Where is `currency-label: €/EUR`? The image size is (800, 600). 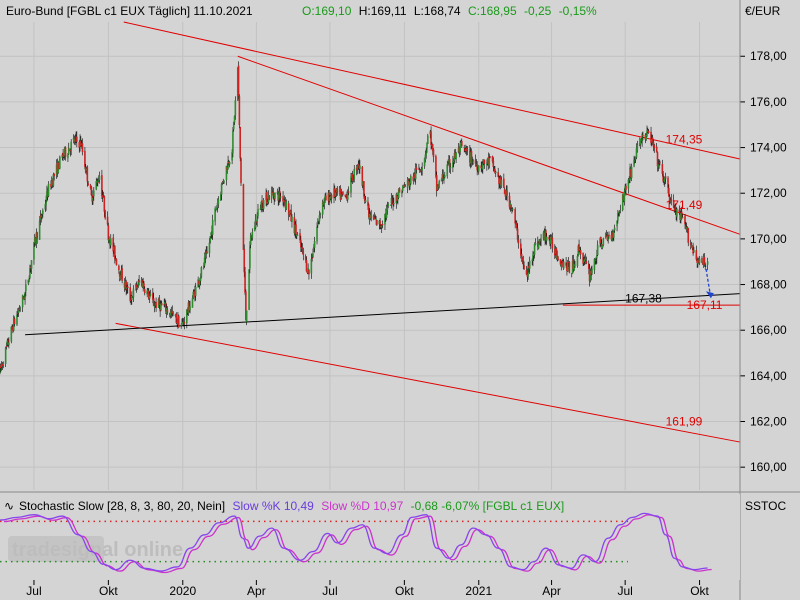
currency-label: €/EUR is located at coordinates (763, 11).